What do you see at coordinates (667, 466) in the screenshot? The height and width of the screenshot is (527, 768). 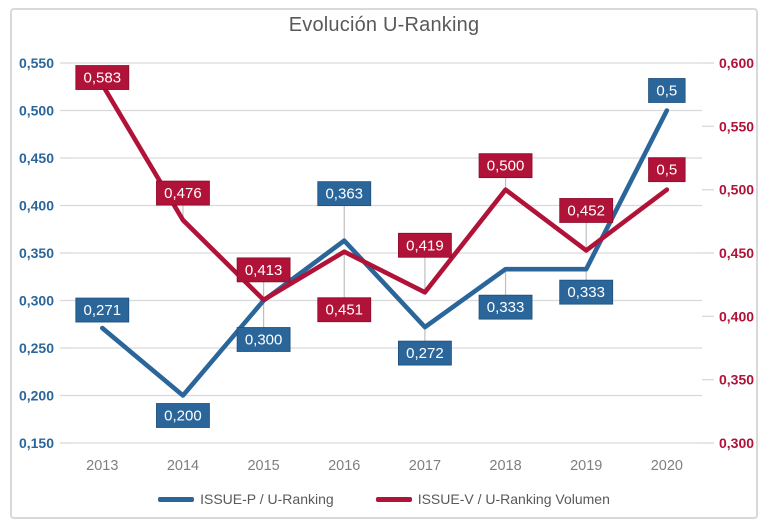 I see `x-axis-label: 2020` at bounding box center [667, 466].